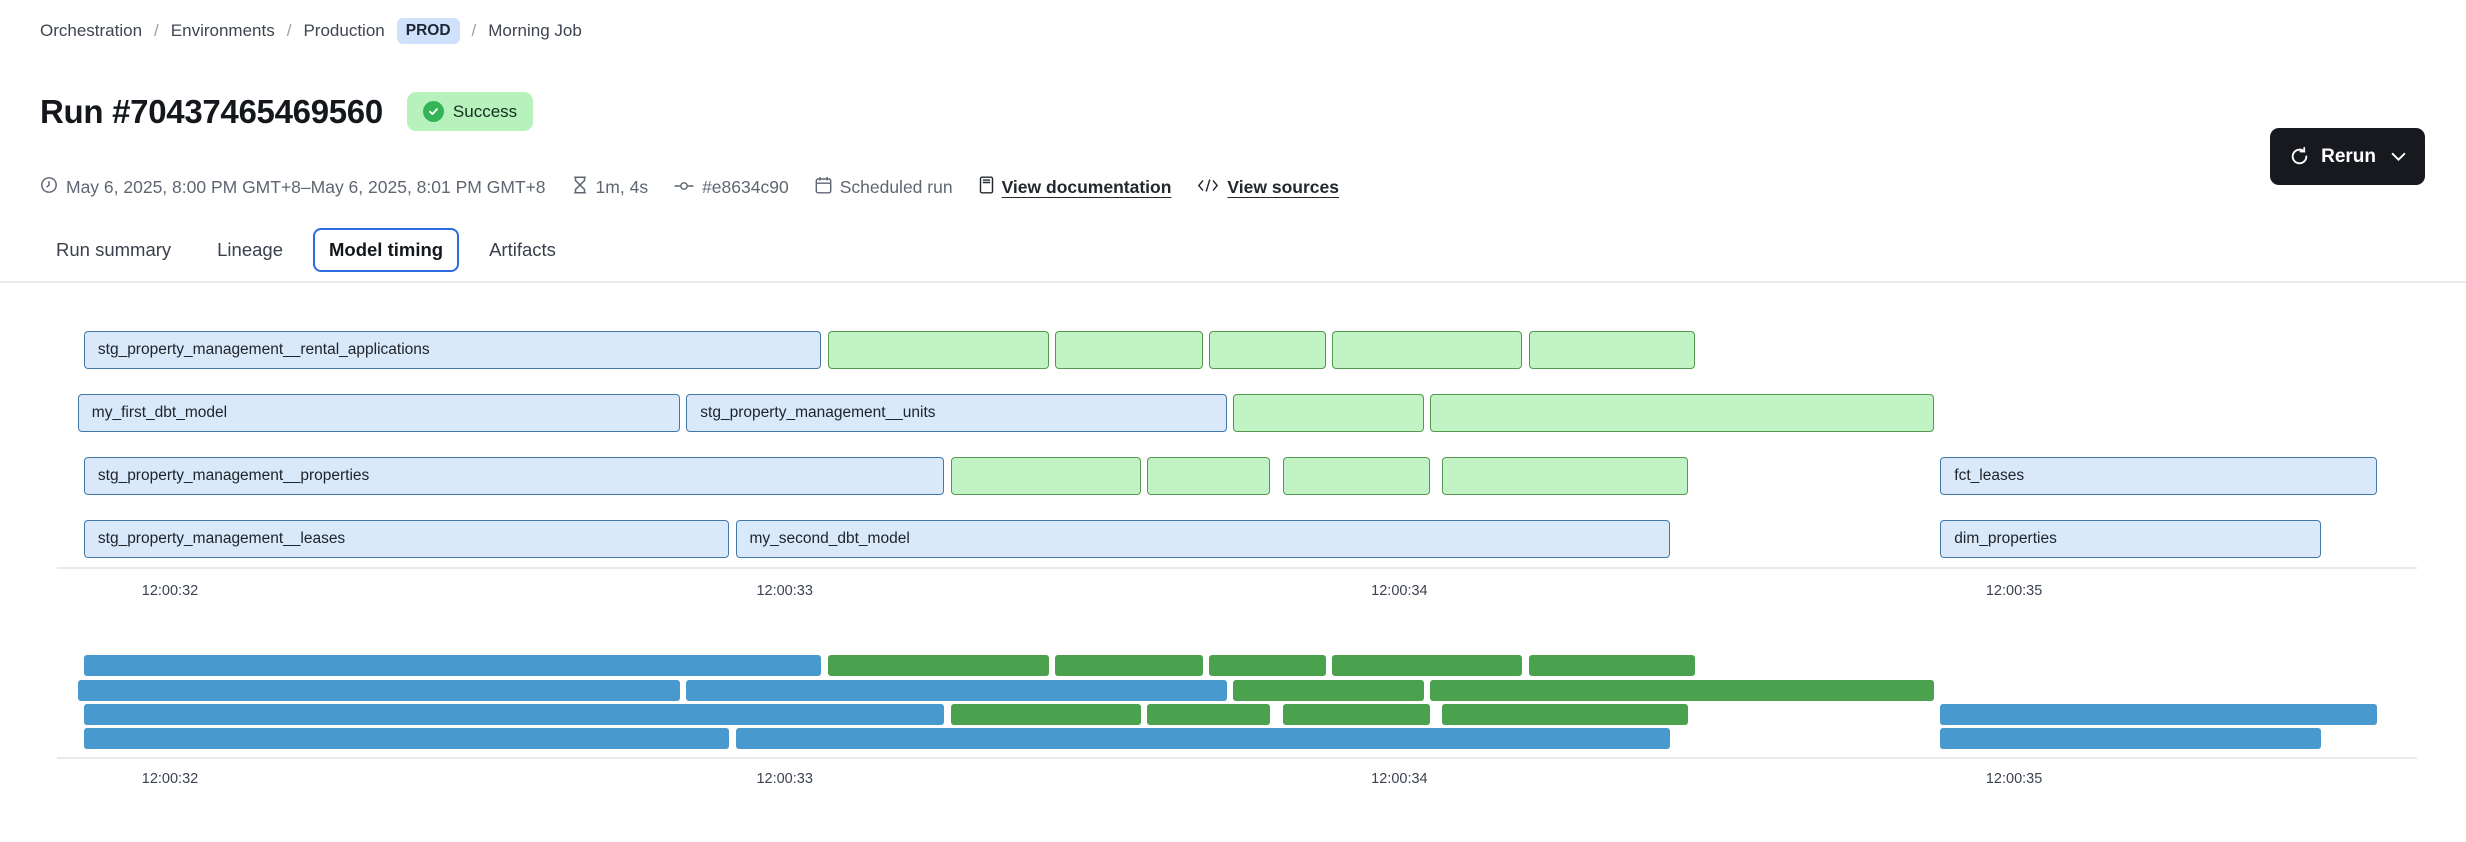 The height and width of the screenshot is (842, 2466). What do you see at coordinates (580, 187) in the screenshot?
I see `hourglass-icon` at bounding box center [580, 187].